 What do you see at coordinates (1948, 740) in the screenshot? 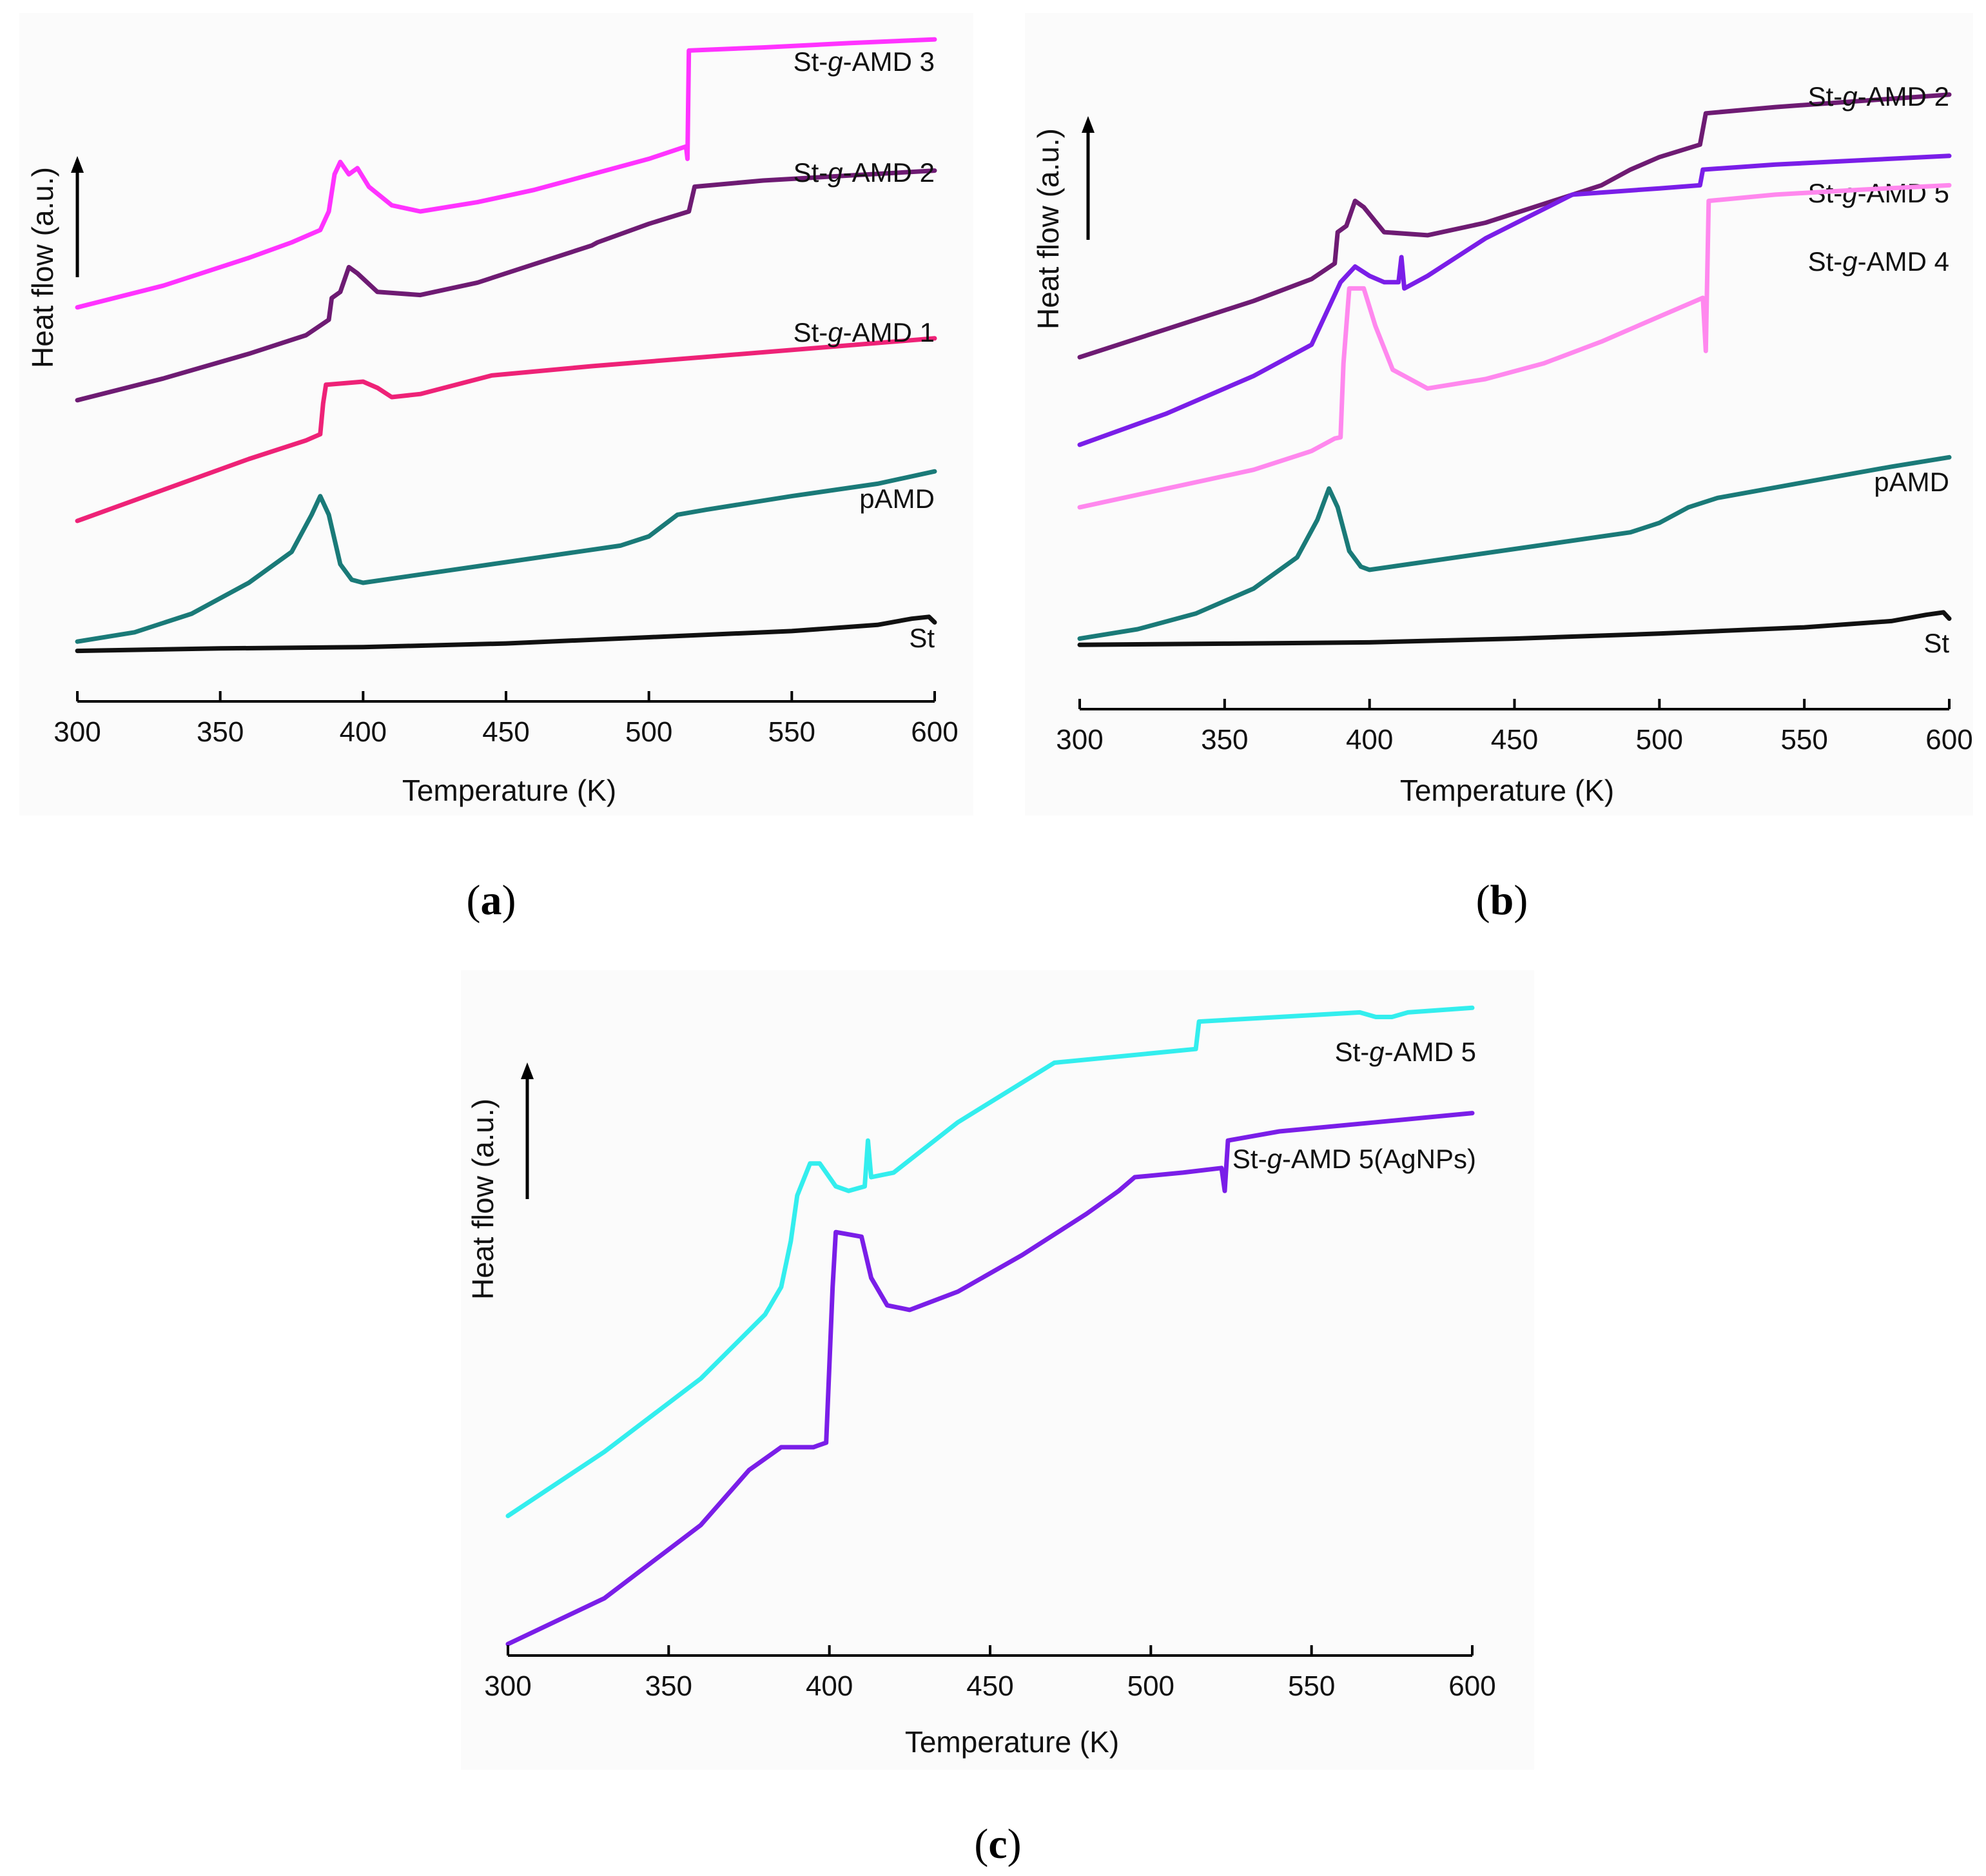
I see `x-tick-label-b-600: 600` at bounding box center [1948, 740].